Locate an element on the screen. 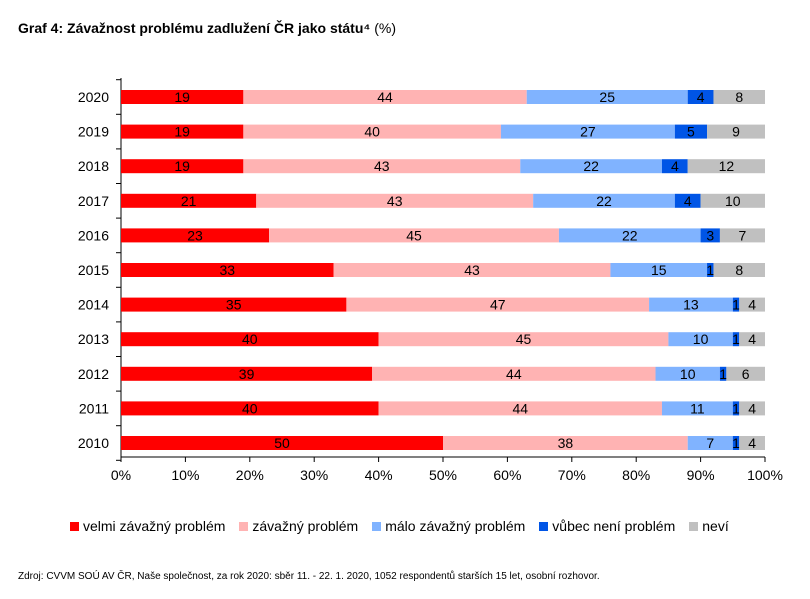 The height and width of the screenshot is (599, 810). legend-item: málo závažný problém is located at coordinates (448, 526).